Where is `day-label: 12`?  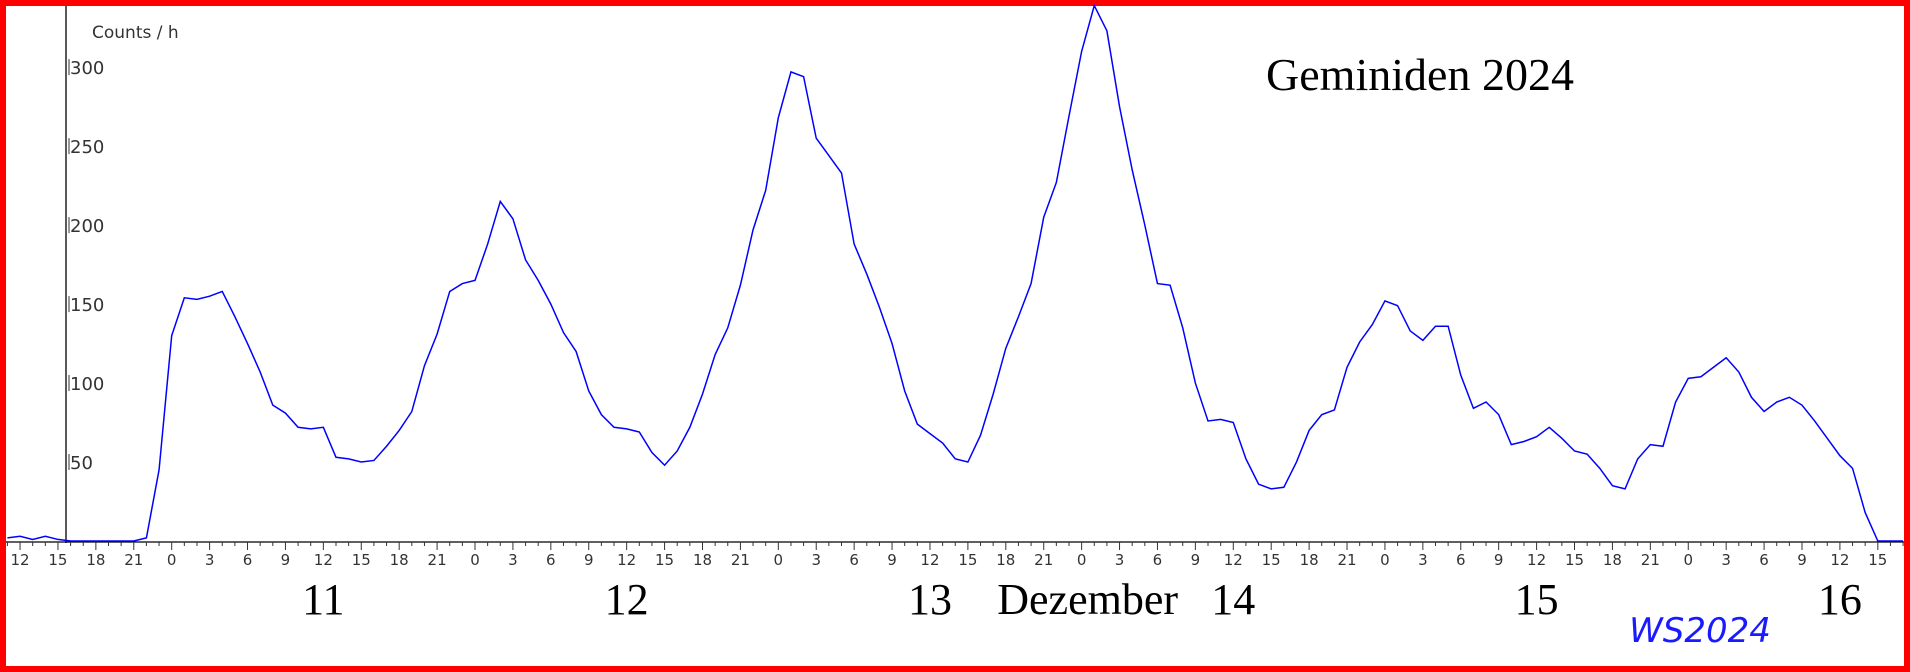
day-label: 12 is located at coordinates (627, 599).